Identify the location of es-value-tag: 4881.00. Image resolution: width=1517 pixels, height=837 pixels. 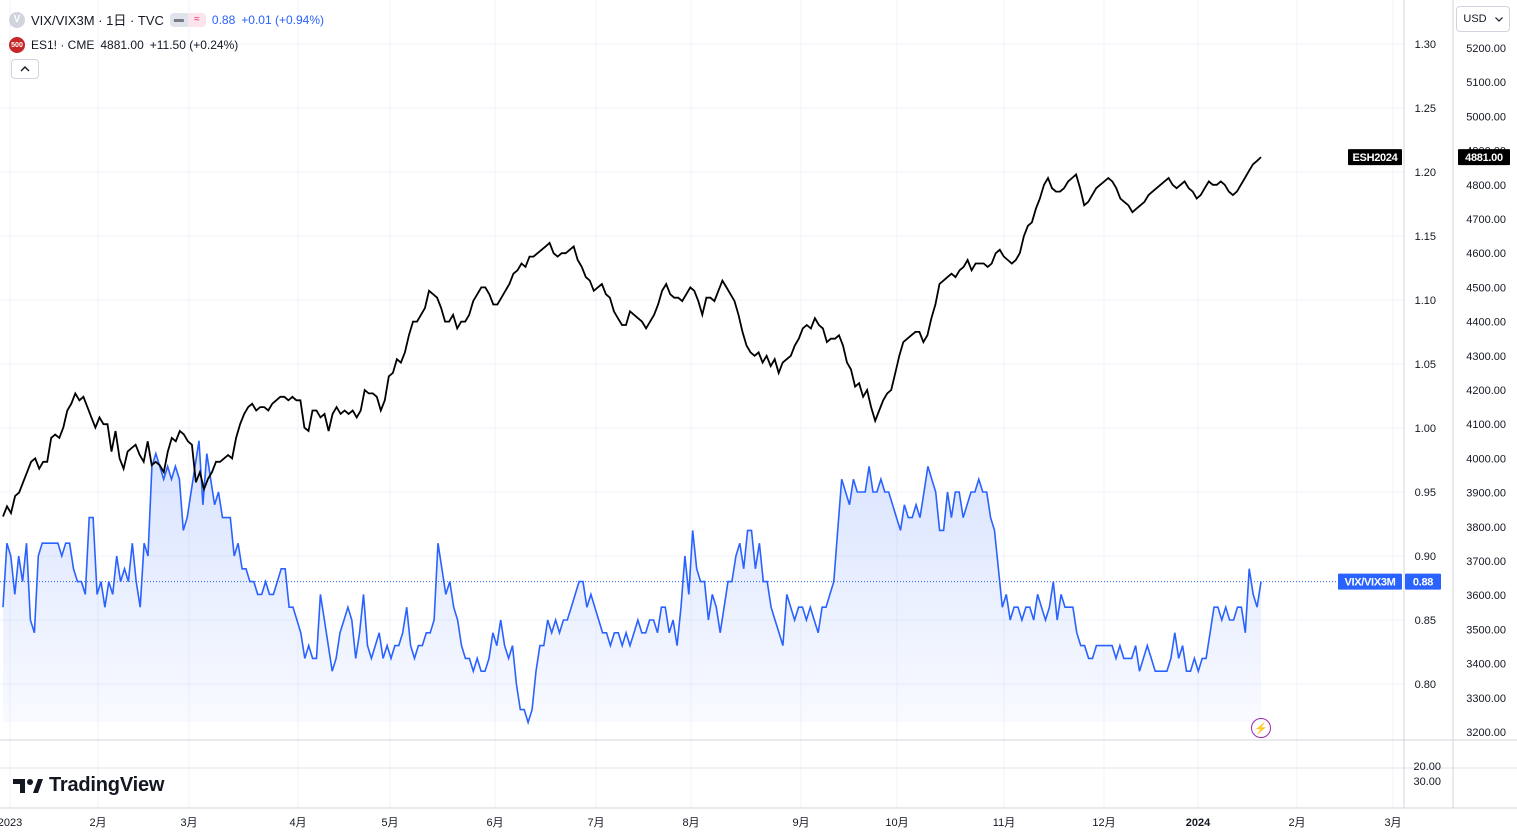
(1484, 158).